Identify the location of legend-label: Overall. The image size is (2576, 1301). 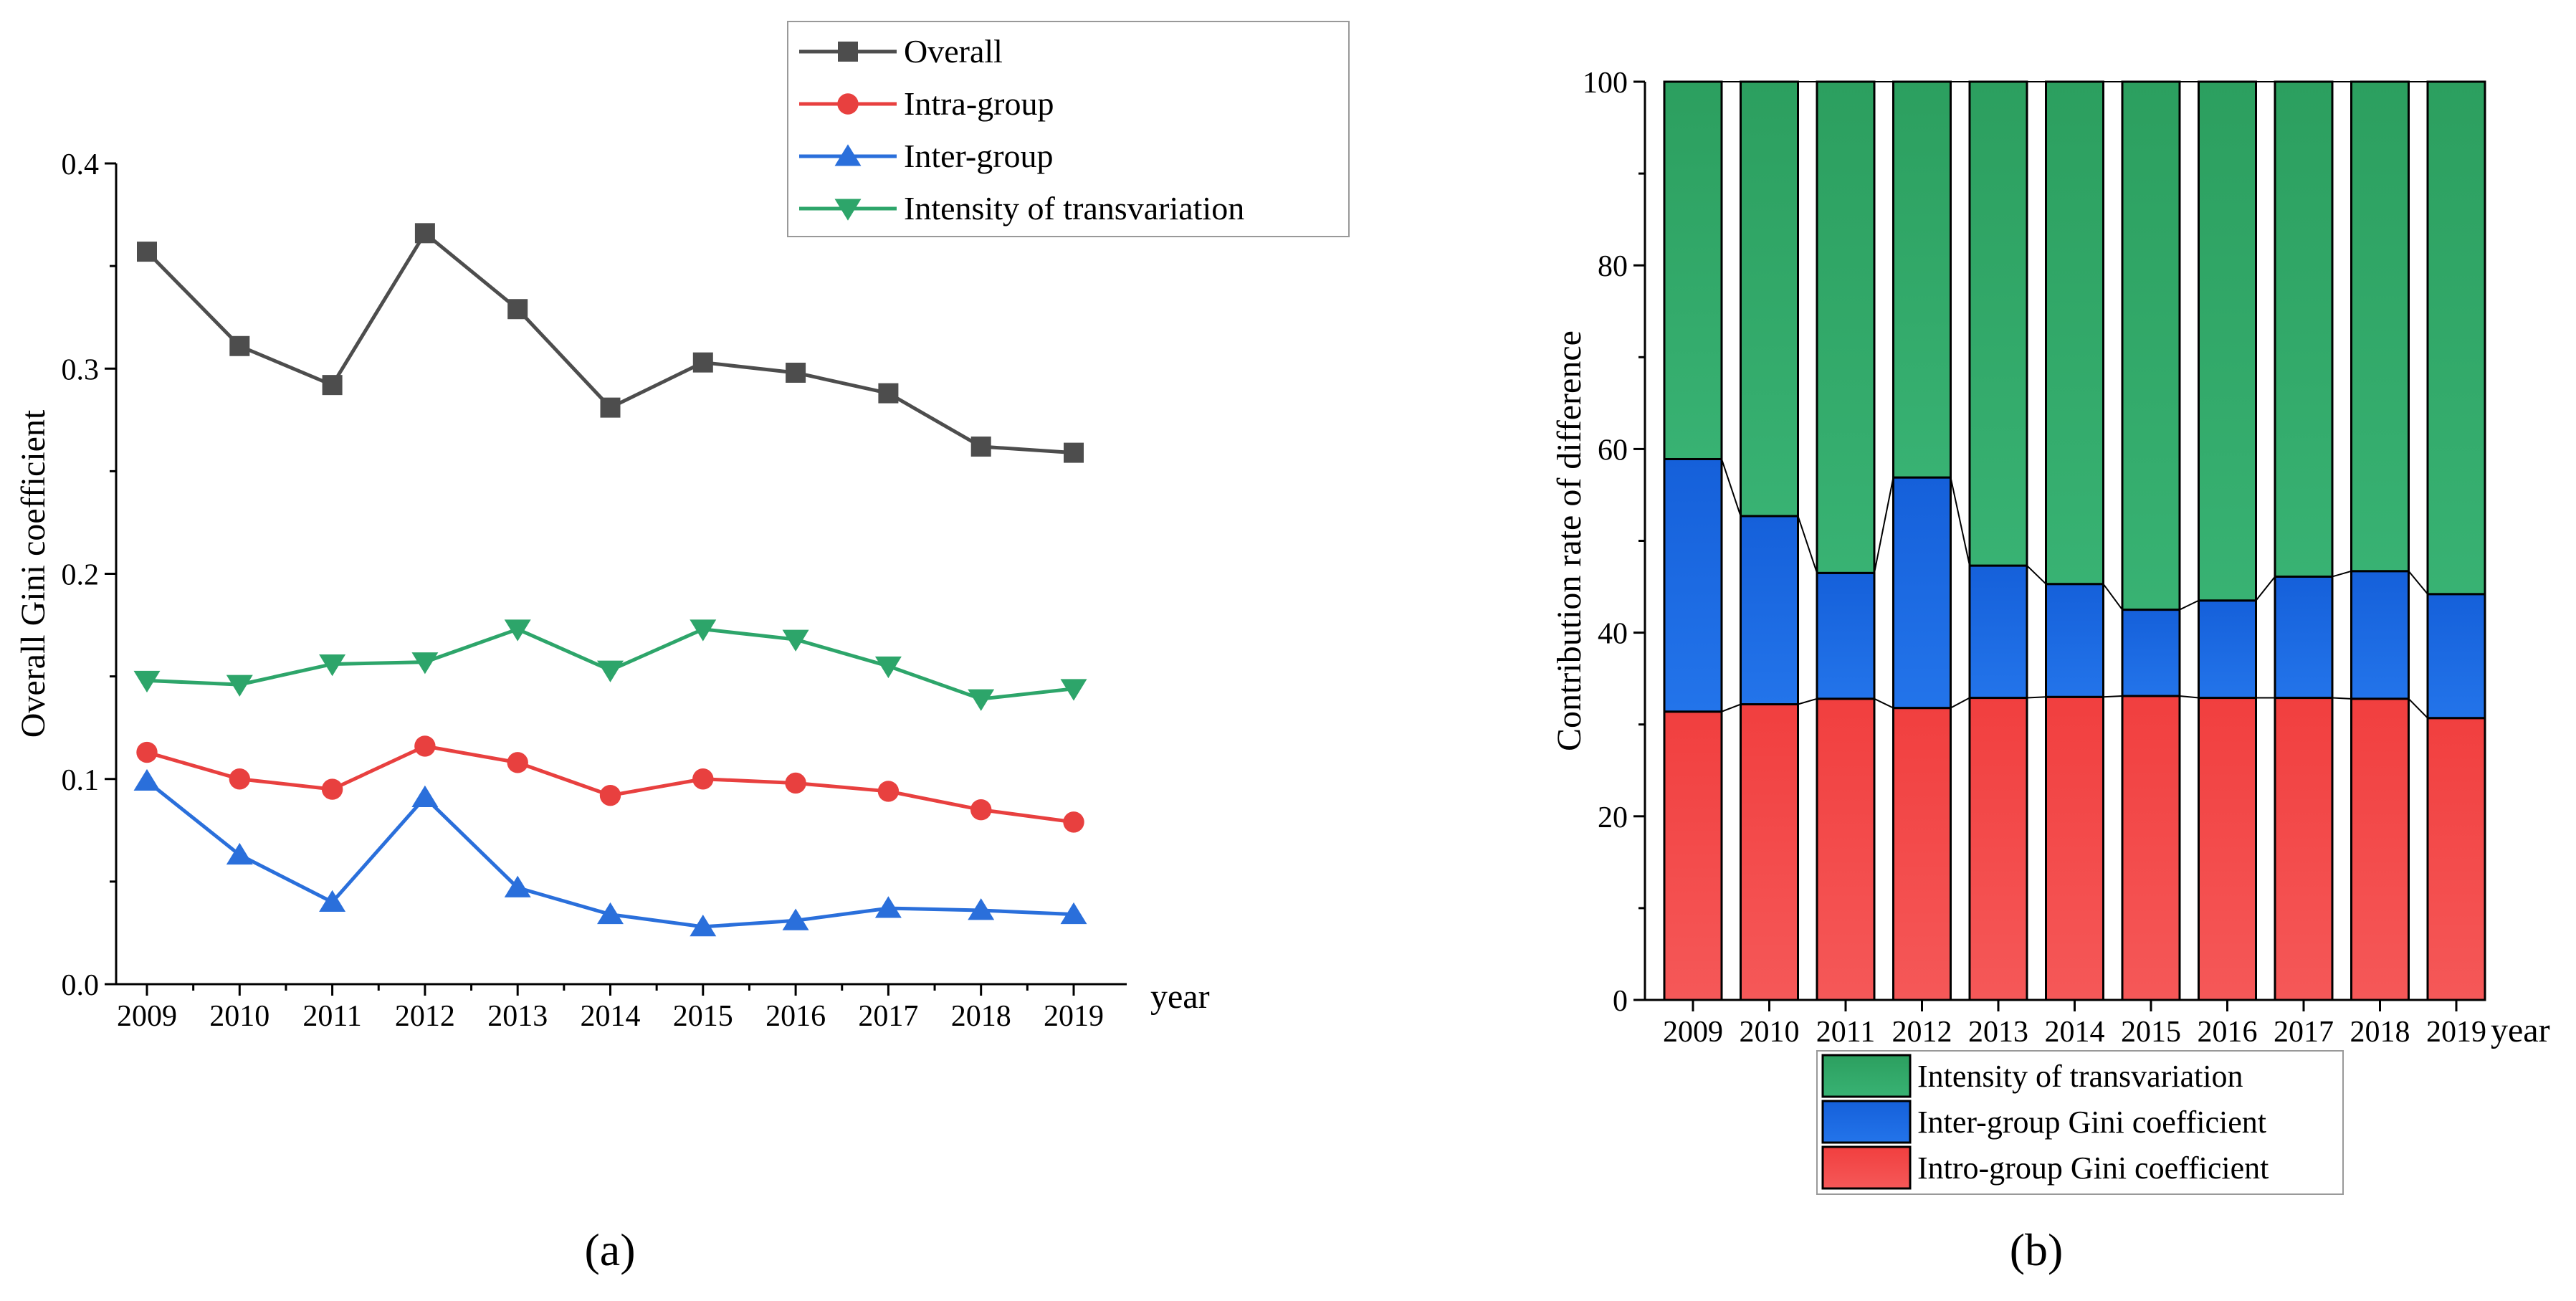
(953, 52).